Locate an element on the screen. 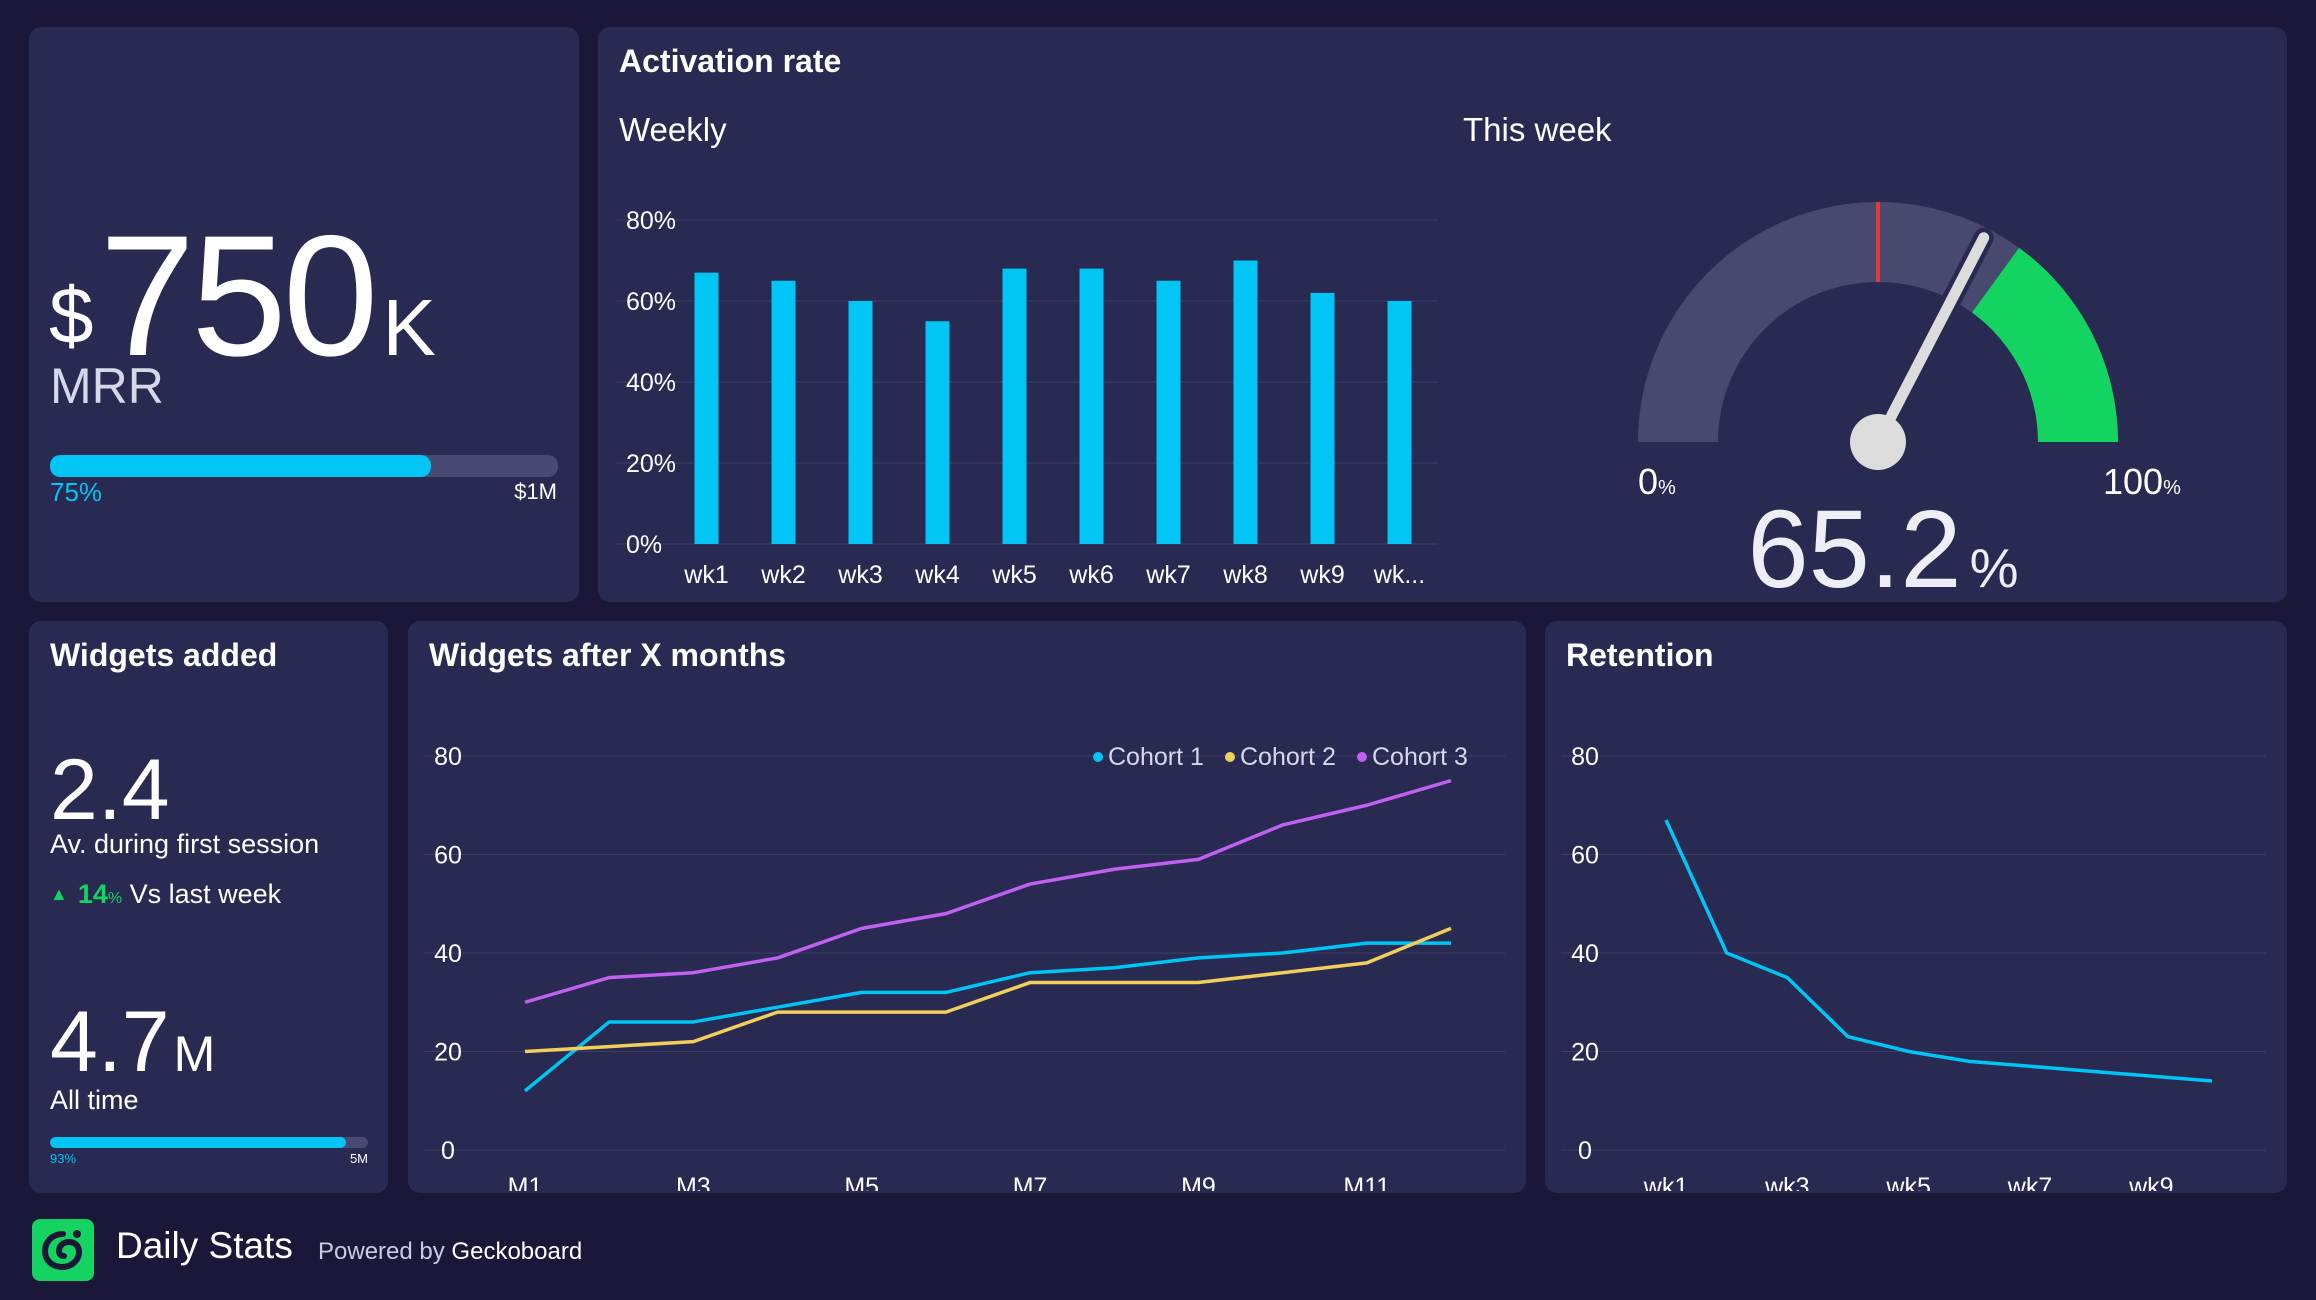  trend-delta-value: 14 is located at coordinates (92, 894).